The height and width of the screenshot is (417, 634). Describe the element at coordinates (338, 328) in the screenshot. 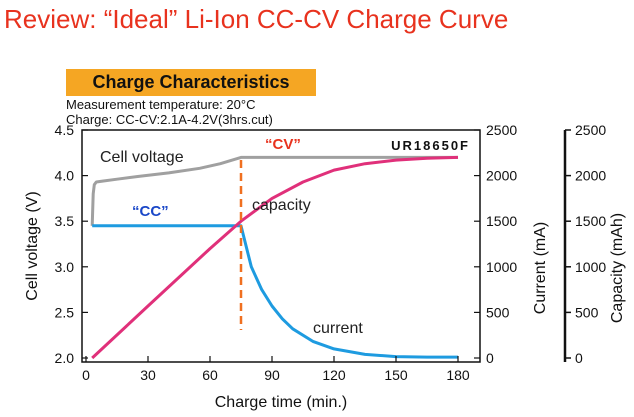

I see `series-label-current: current` at that location.